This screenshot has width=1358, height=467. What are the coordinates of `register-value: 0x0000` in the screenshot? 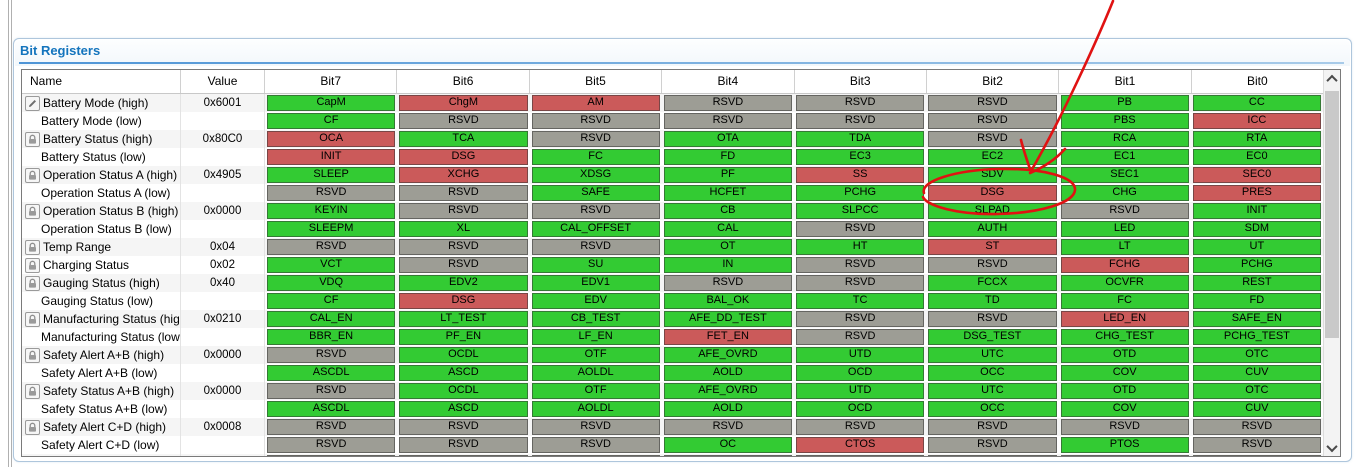 It's located at (223, 355).